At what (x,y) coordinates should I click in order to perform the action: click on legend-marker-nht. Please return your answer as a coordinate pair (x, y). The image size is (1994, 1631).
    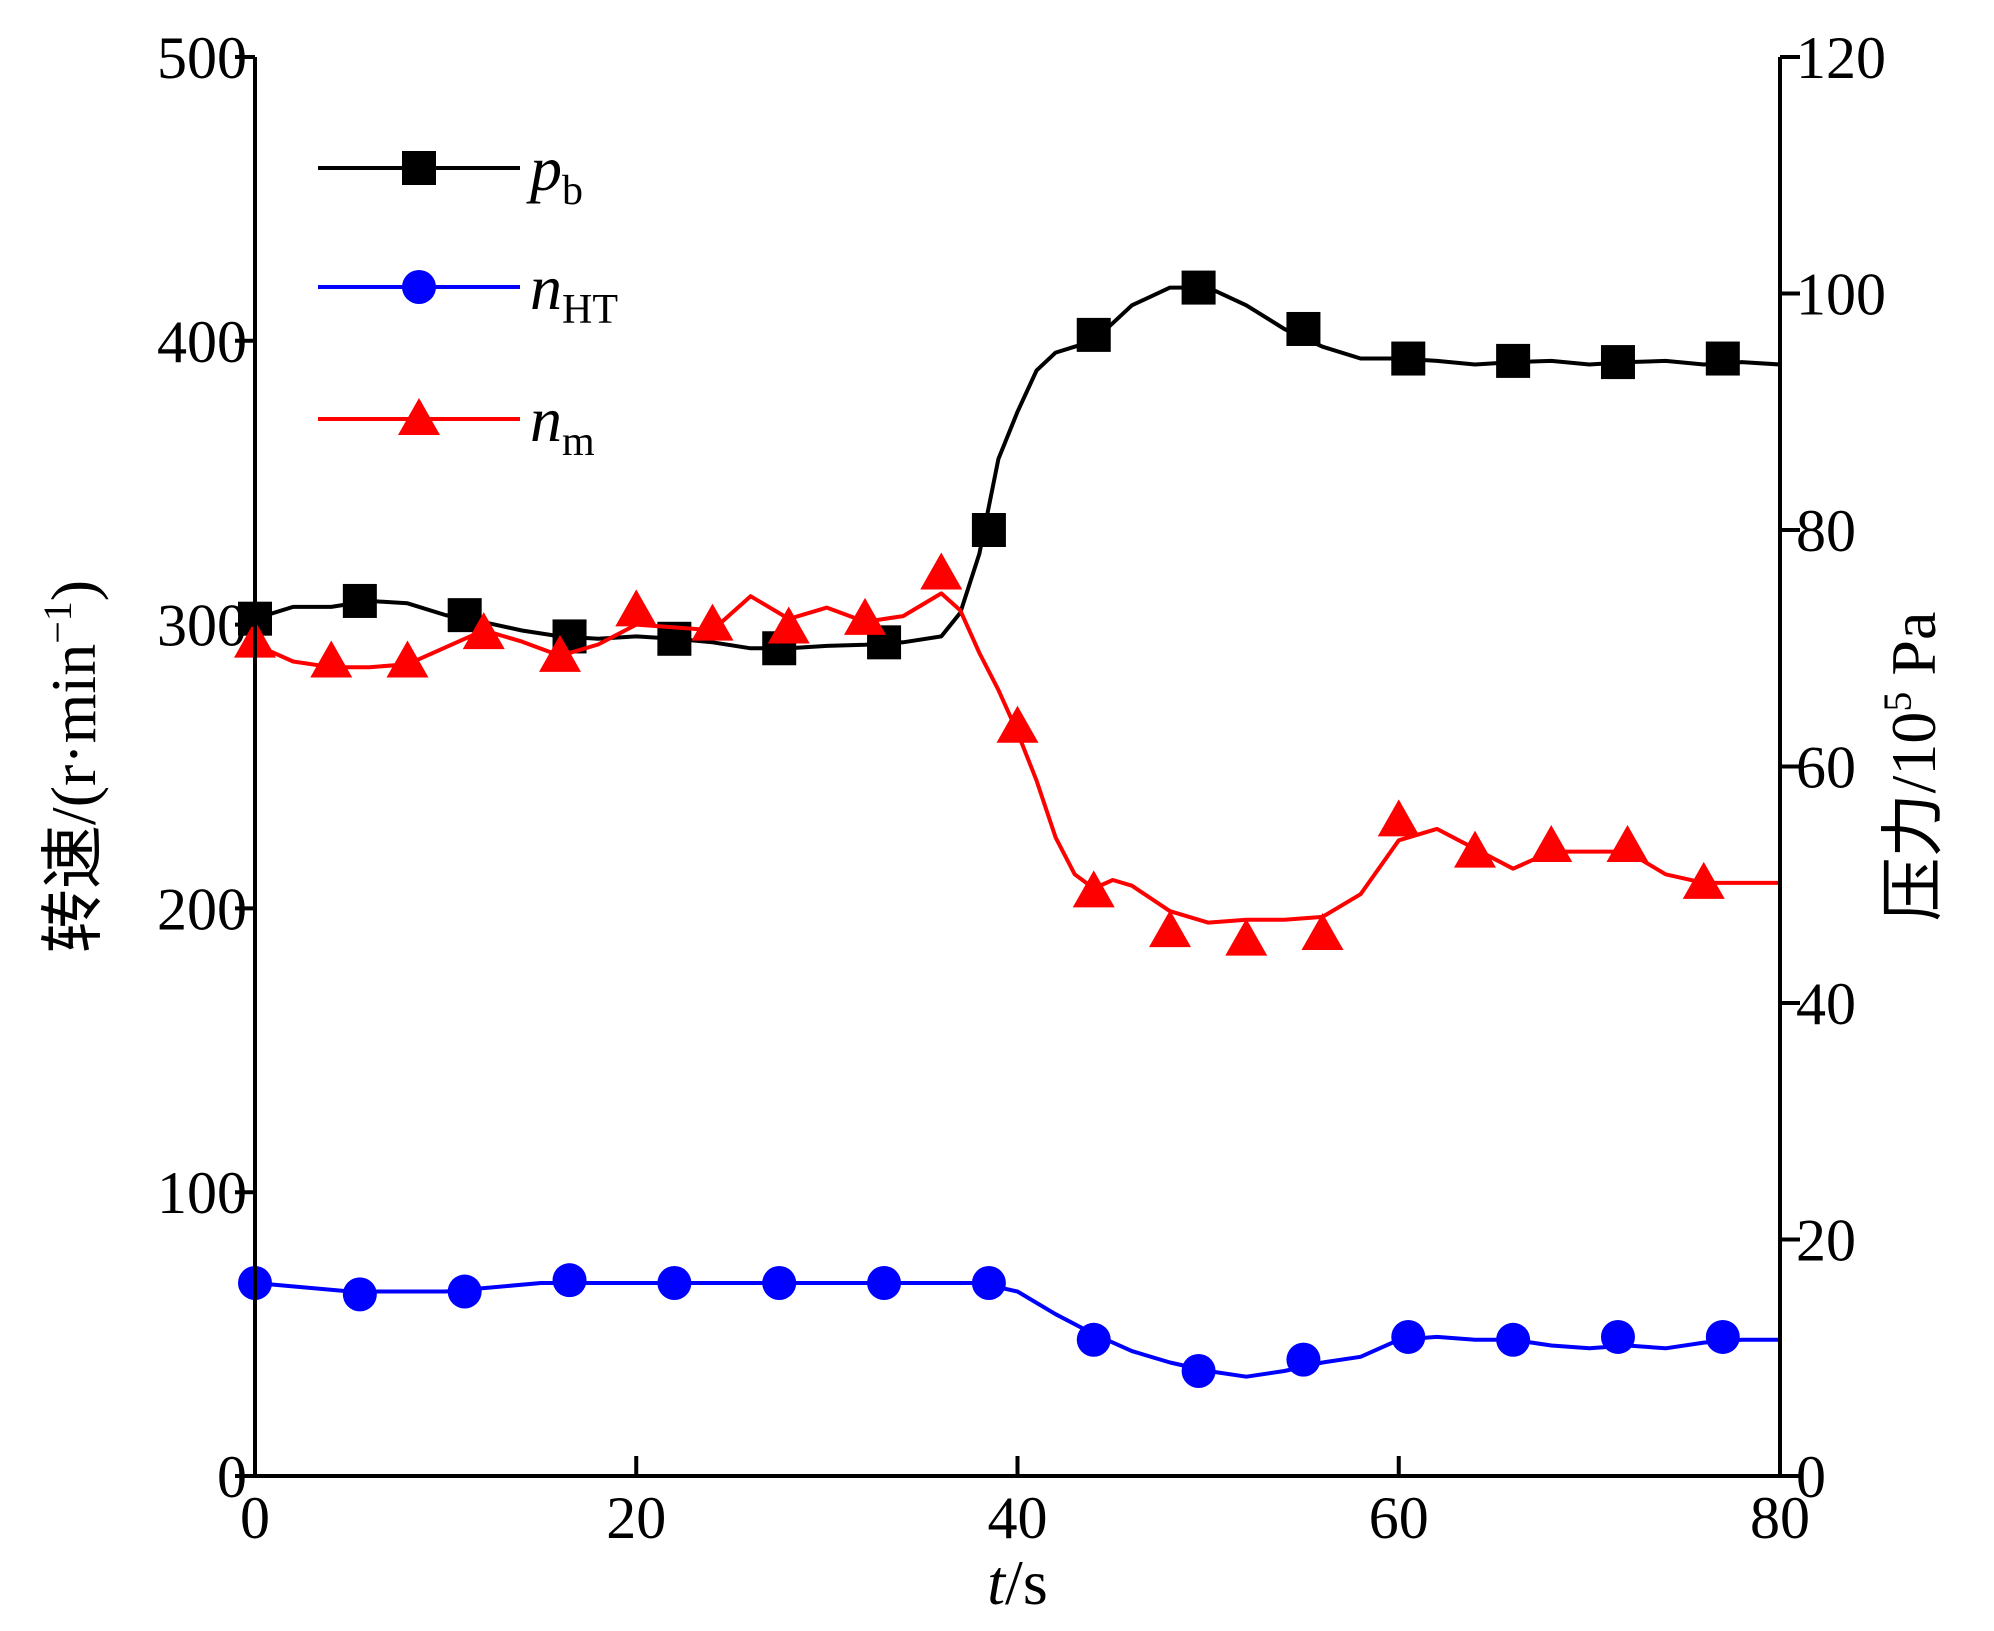
    Looking at the image, I should click on (419, 287).